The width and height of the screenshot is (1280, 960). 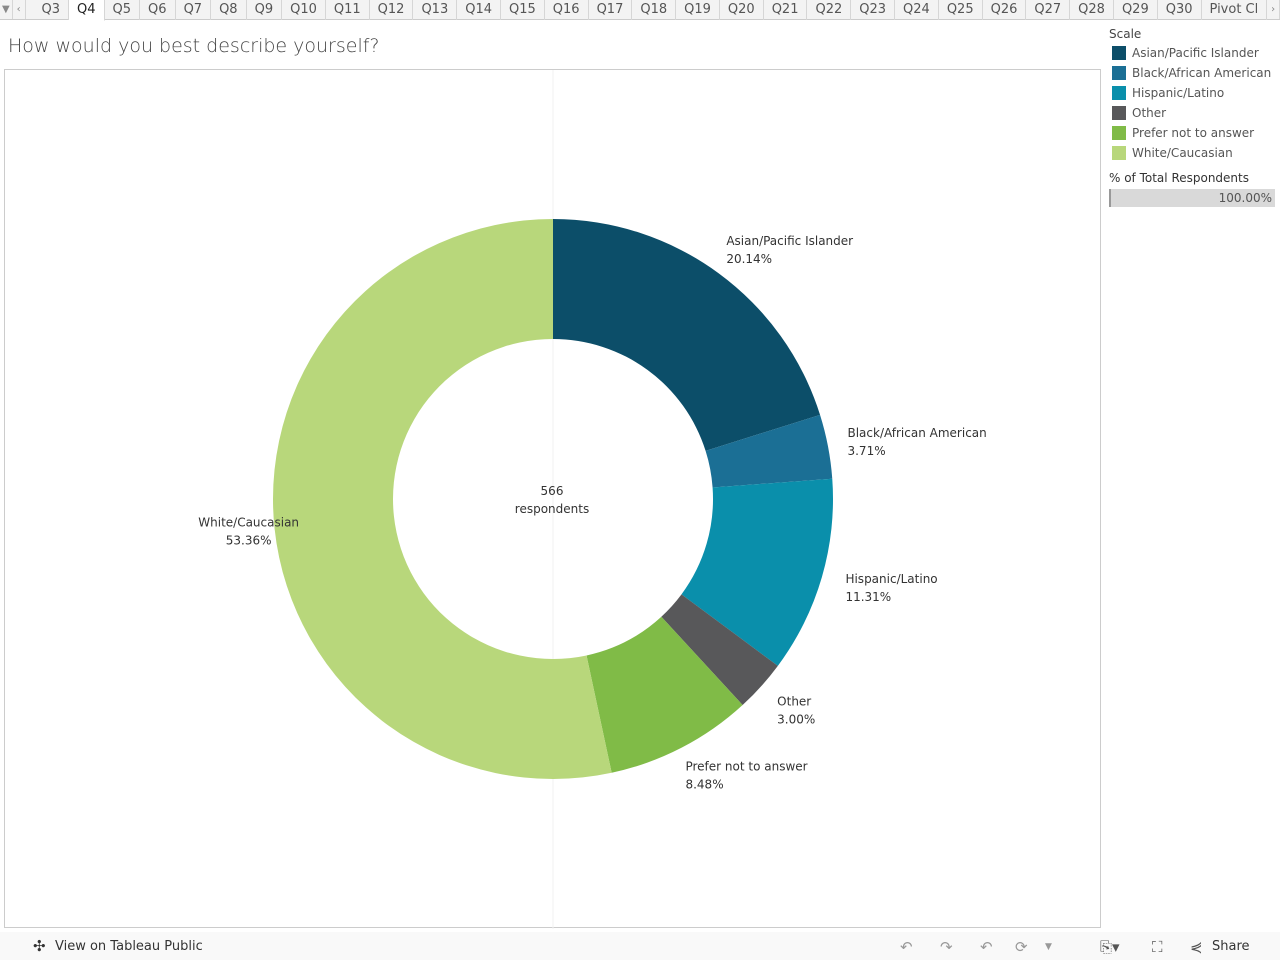 I want to click on share-button: Share, so click(x=1231, y=946).